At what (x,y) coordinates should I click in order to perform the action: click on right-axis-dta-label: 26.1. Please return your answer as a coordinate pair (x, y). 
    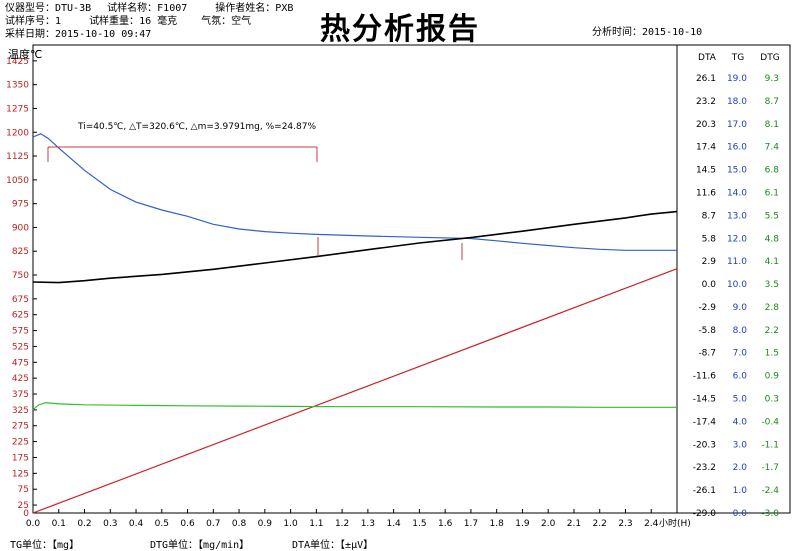
    Looking at the image, I should click on (706, 79).